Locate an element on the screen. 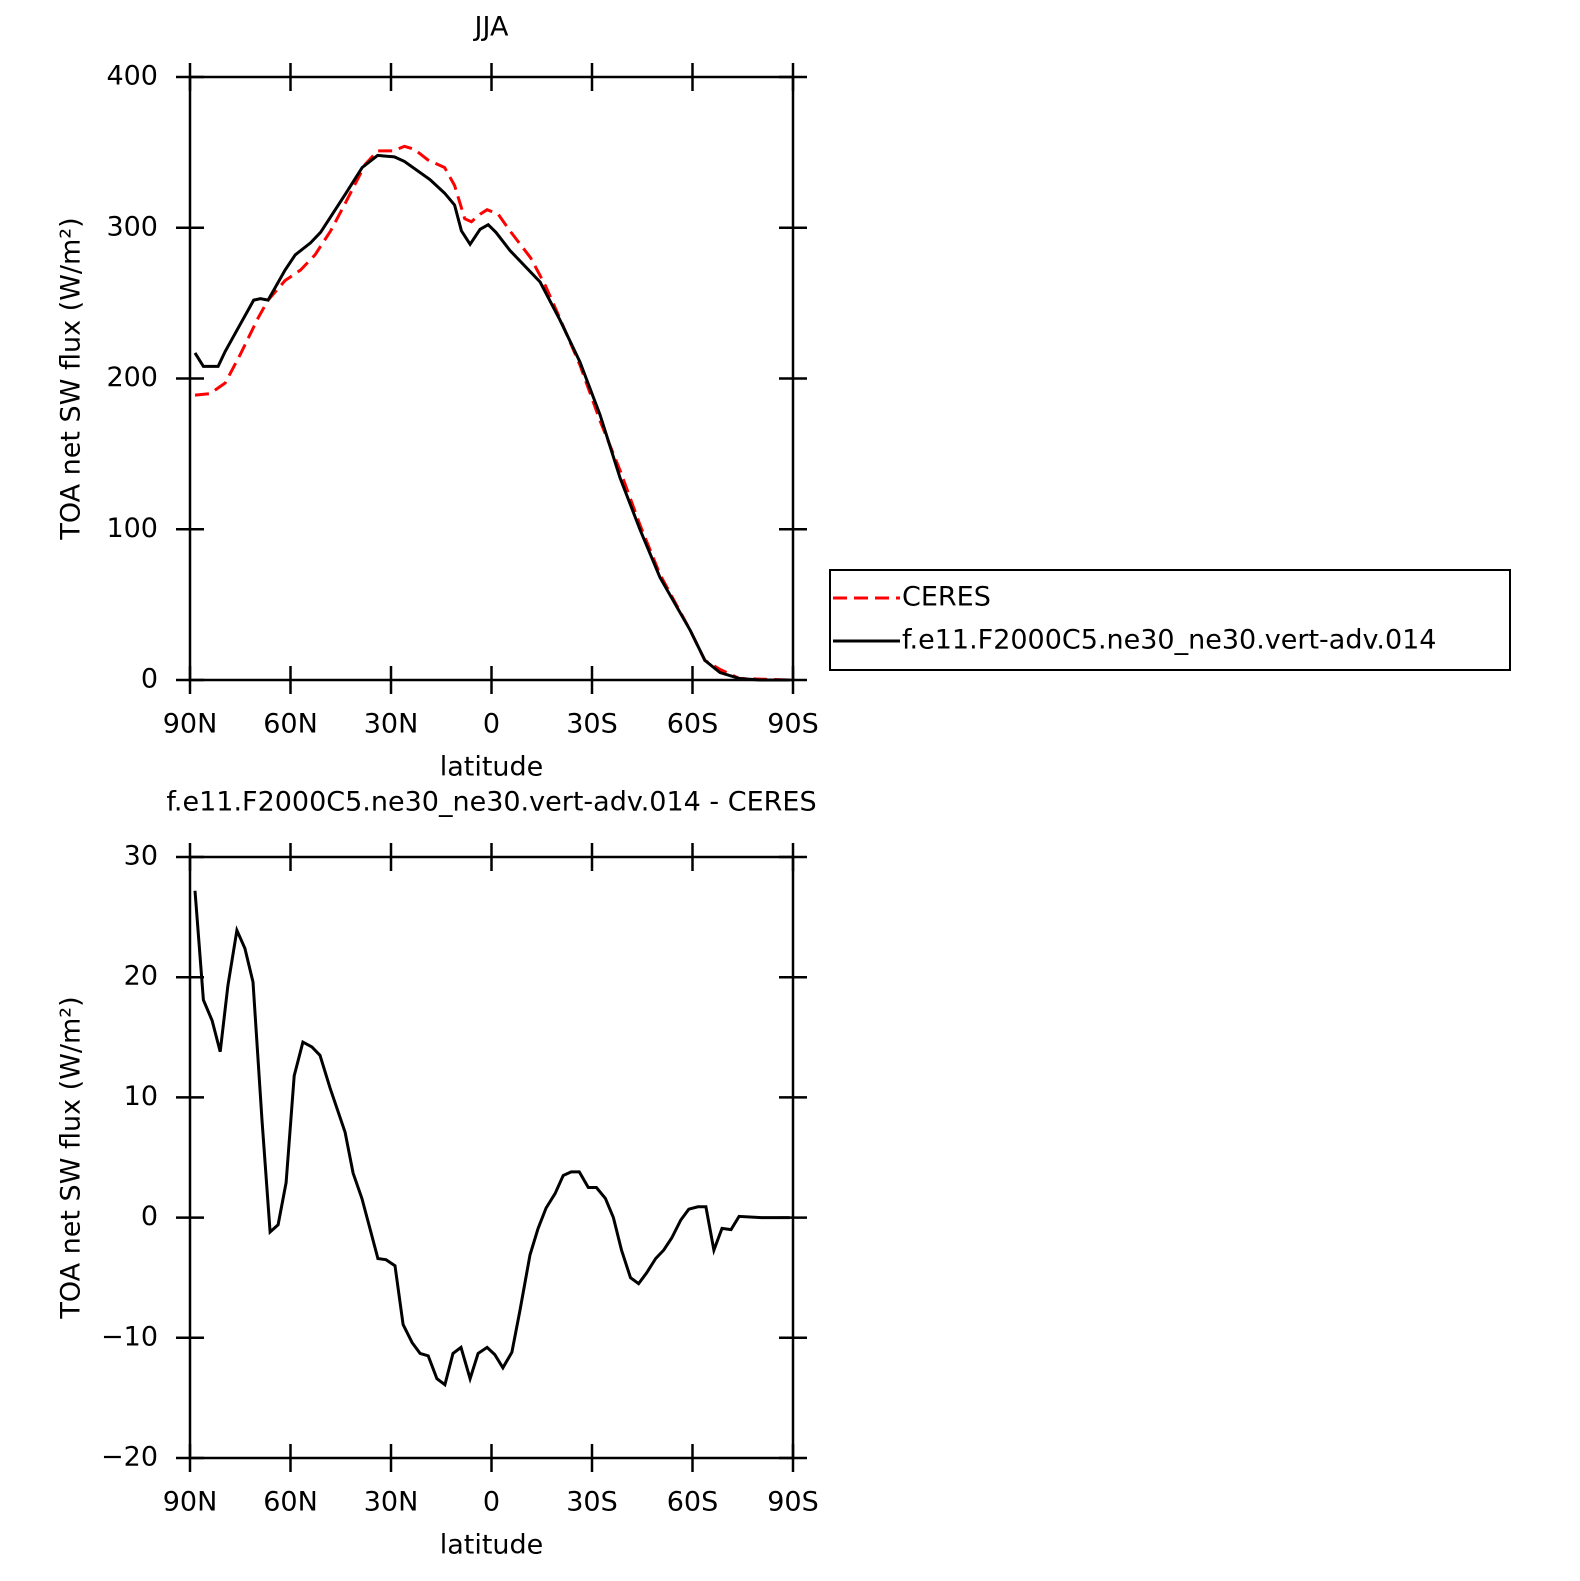 This screenshot has height=1581, width=1580. y-tick-label: 10 is located at coordinates (141, 1096).